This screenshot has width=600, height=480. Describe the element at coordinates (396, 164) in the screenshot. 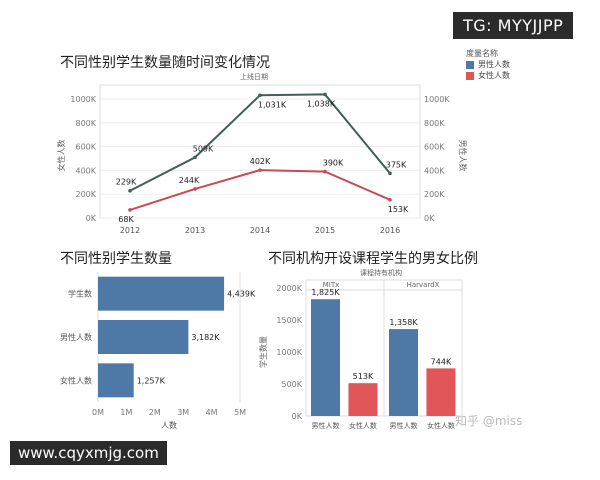

I see `line-data-label: 375K` at that location.